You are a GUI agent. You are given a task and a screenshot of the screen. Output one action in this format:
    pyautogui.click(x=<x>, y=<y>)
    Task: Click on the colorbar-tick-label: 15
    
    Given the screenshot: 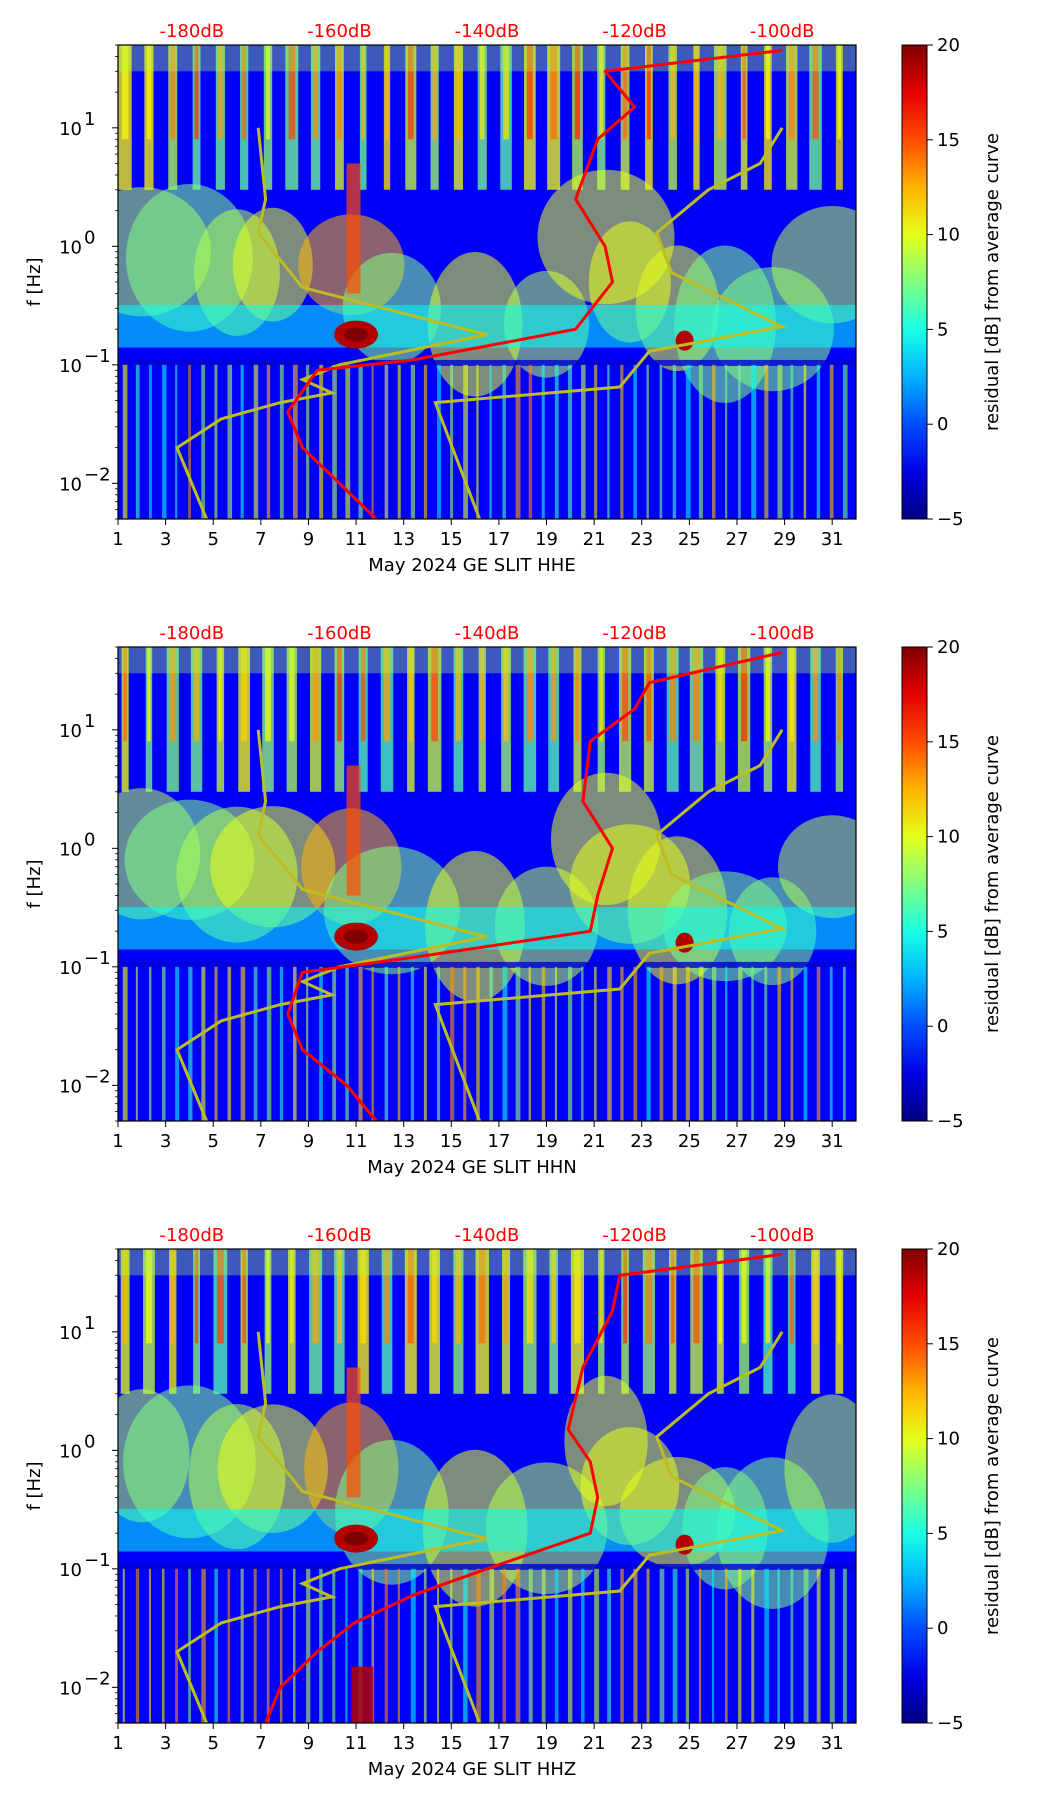 What is the action you would take?
    pyautogui.click(x=948, y=742)
    